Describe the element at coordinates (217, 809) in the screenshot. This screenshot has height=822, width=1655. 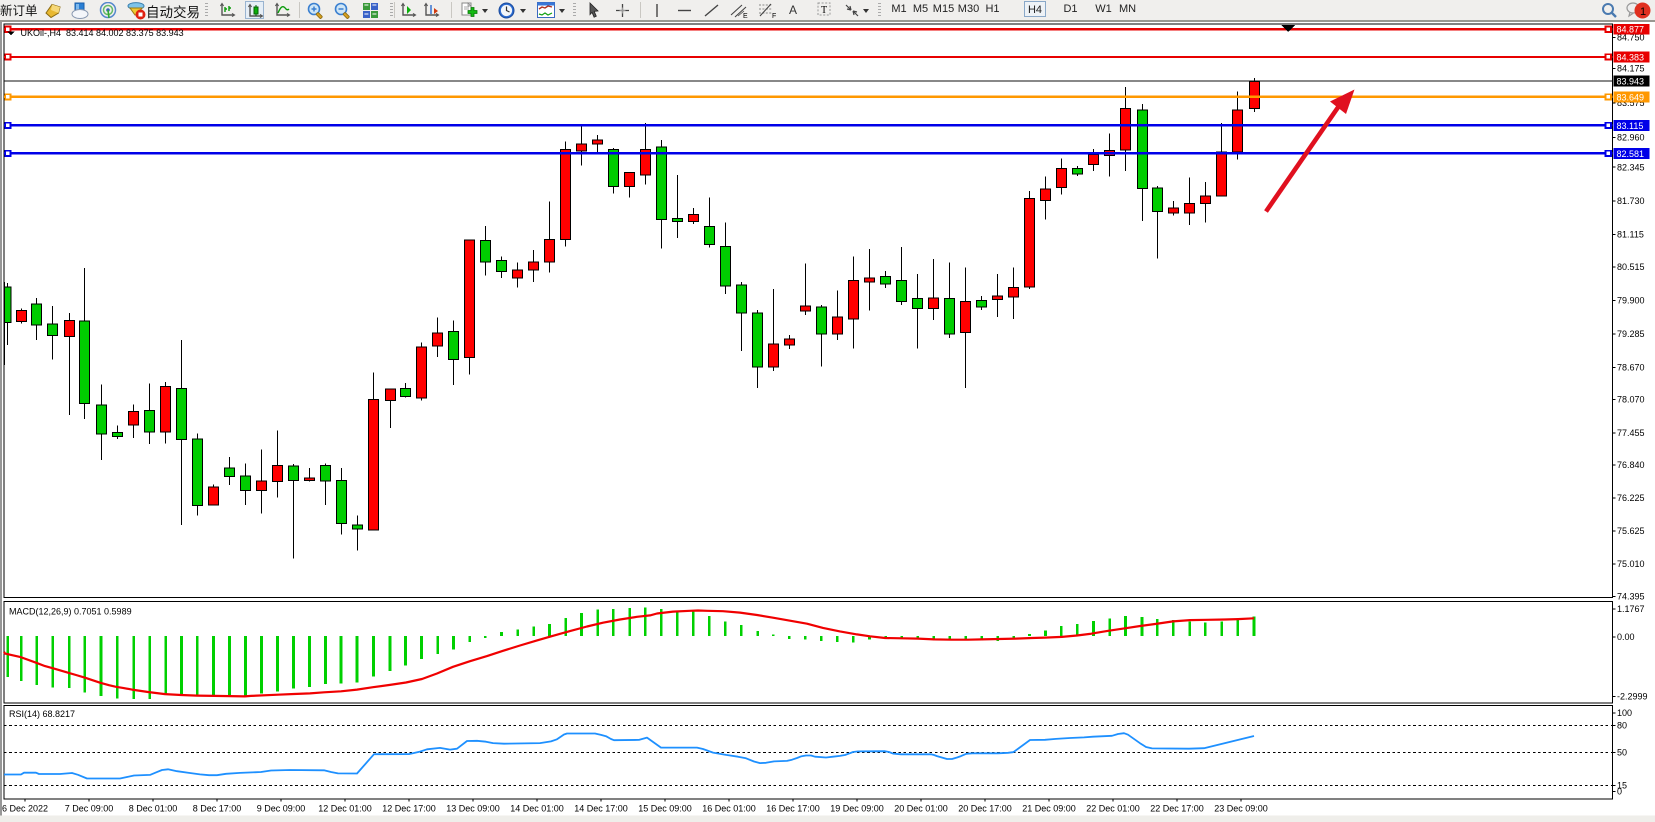
I see `svg-text: 8 Dec 17:00` at that location.